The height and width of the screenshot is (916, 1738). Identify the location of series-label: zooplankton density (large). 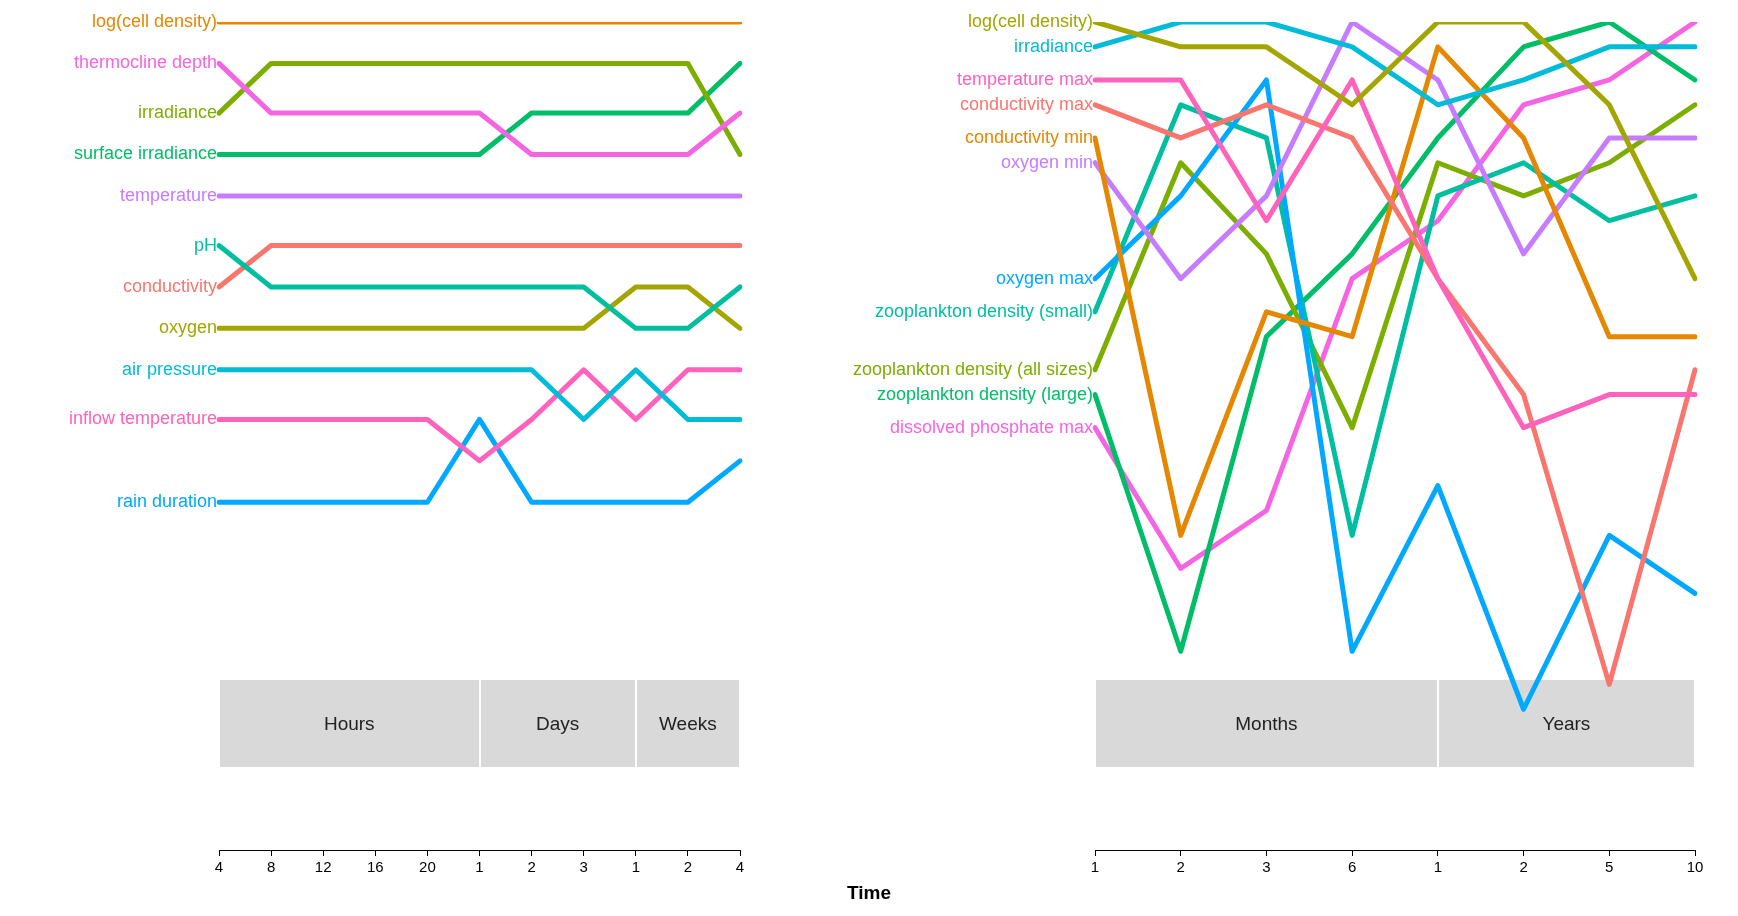
(984, 393).